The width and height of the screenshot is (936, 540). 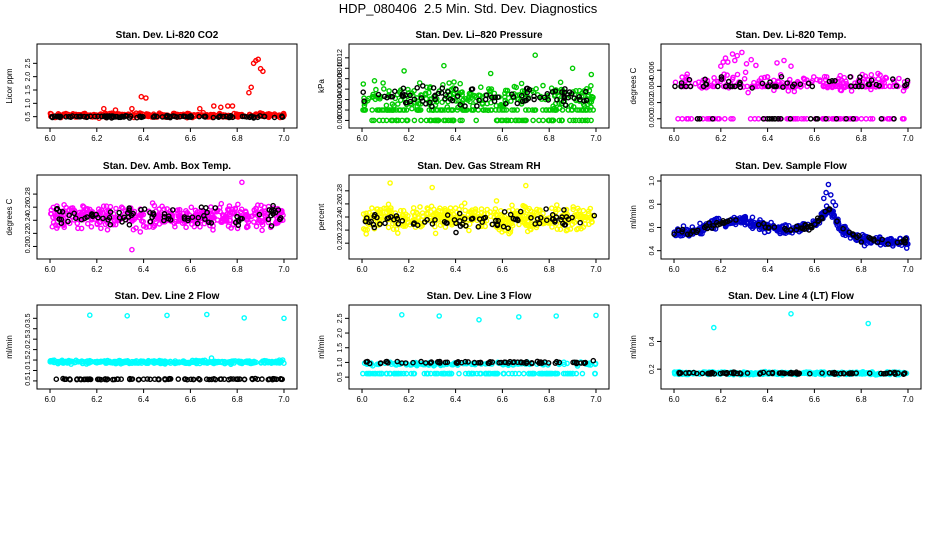 I want to click on chart-title: Stan. Dev. Li-820 Temp., so click(x=791, y=35).